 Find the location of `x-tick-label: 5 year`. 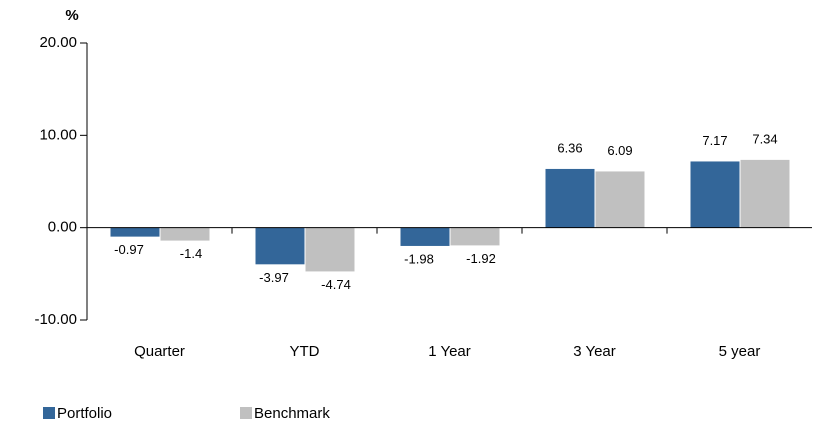

x-tick-label: 5 year is located at coordinates (740, 351).